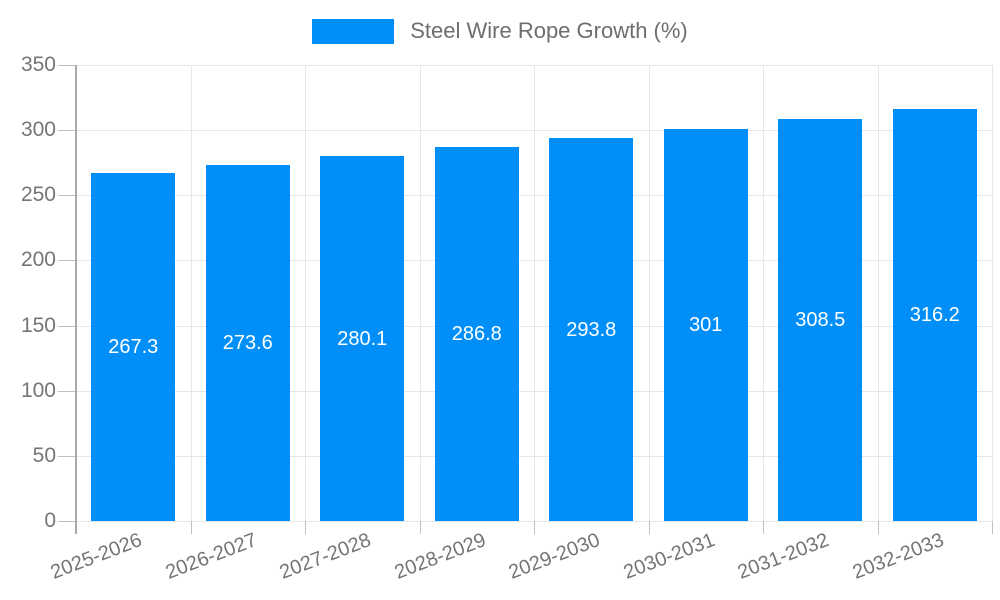 The image size is (1000, 600). I want to click on bar-value-label: 293.8, so click(591, 329).